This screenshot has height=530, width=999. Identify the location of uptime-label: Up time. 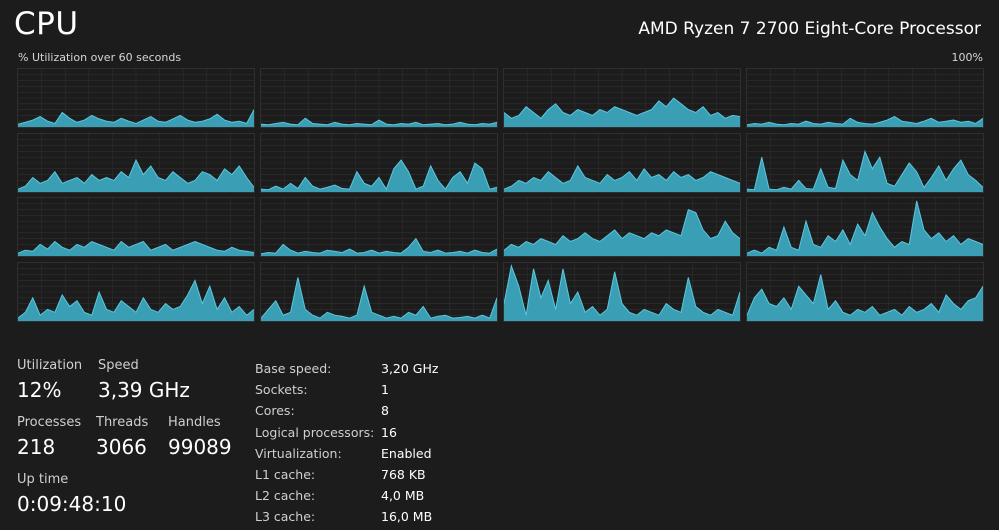
(43, 479).